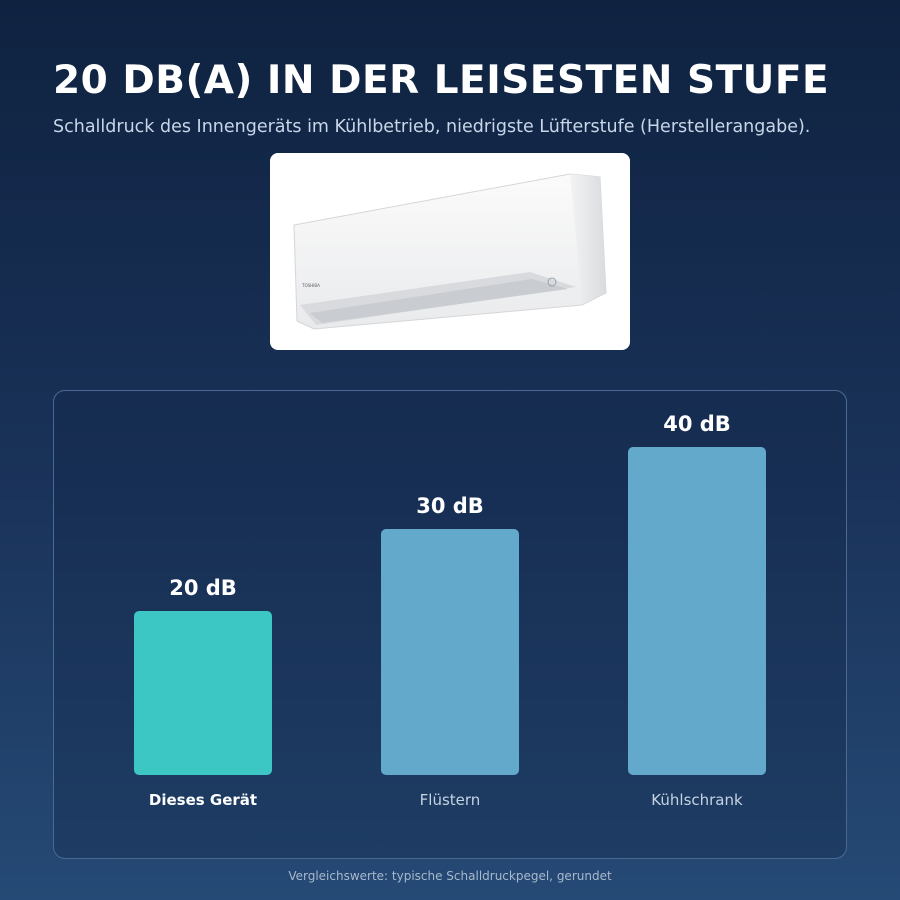 This screenshot has width=900, height=900. I want to click on product-image-card: TOSHIBA, so click(450, 251).